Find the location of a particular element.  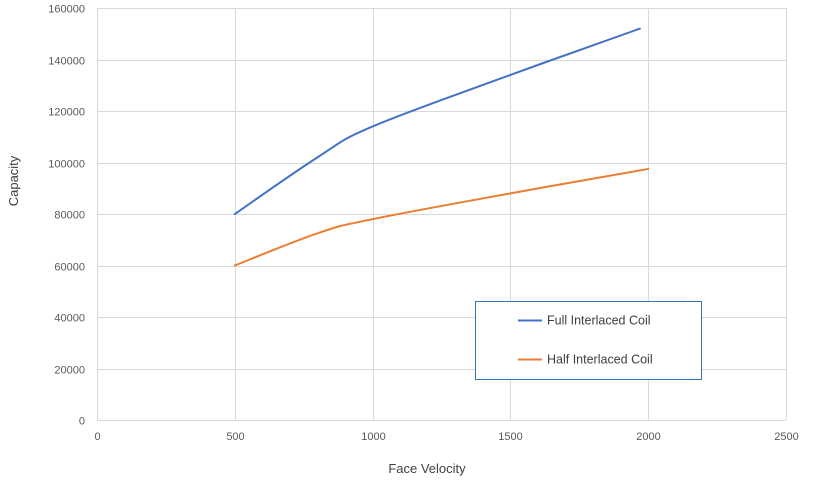

x-axis-title: Face Velocity is located at coordinates (427, 468).